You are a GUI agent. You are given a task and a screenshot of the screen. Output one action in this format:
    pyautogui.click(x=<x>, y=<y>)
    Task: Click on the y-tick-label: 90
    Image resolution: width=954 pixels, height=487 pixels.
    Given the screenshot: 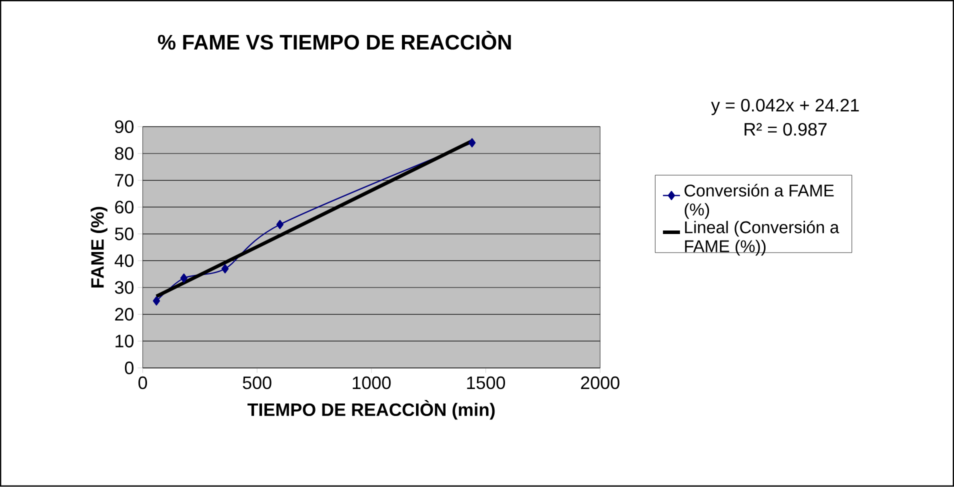 What is the action you would take?
    pyautogui.click(x=124, y=127)
    